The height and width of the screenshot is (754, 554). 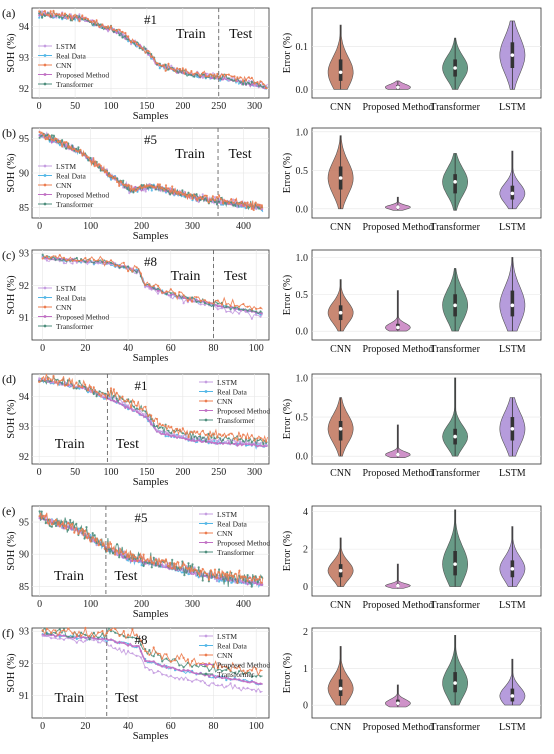 I want to click on violin-iqr-box, so click(x=340, y=430).